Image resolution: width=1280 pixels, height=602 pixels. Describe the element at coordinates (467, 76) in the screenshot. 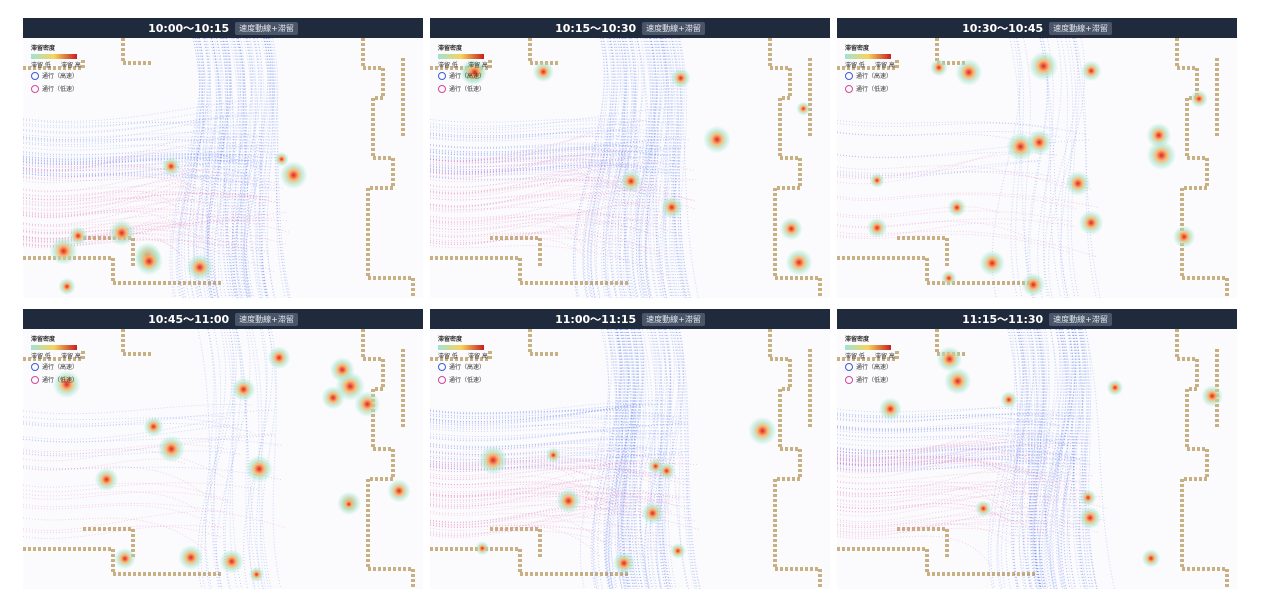

I see `legend-fast: 通行（高速）` at that location.